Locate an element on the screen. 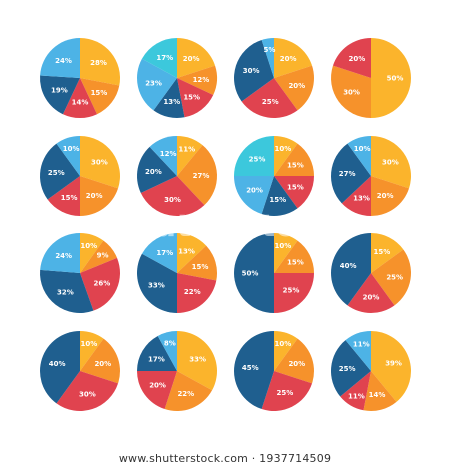  pie-3-slice-1-label: 20% is located at coordinates (288, 59).